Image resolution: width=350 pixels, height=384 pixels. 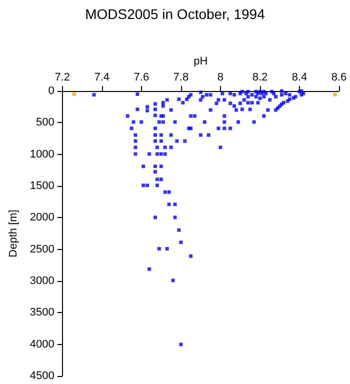 What do you see at coordinates (42, 154) in the screenshot?
I see `y-tick-label: 1000` at bounding box center [42, 154].